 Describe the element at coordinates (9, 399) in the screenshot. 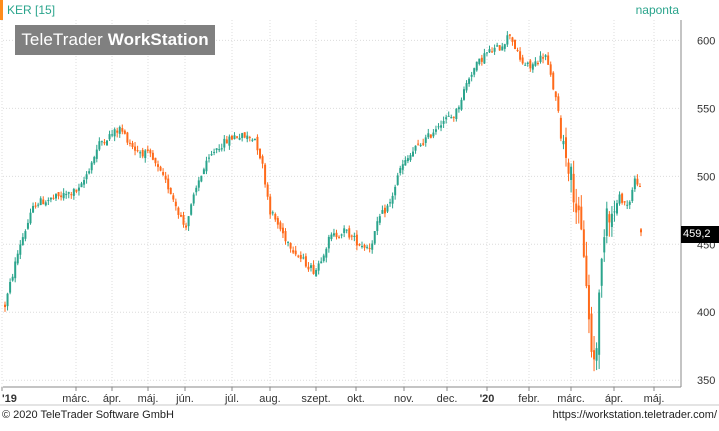

I see `x-tick-label: '19` at that location.